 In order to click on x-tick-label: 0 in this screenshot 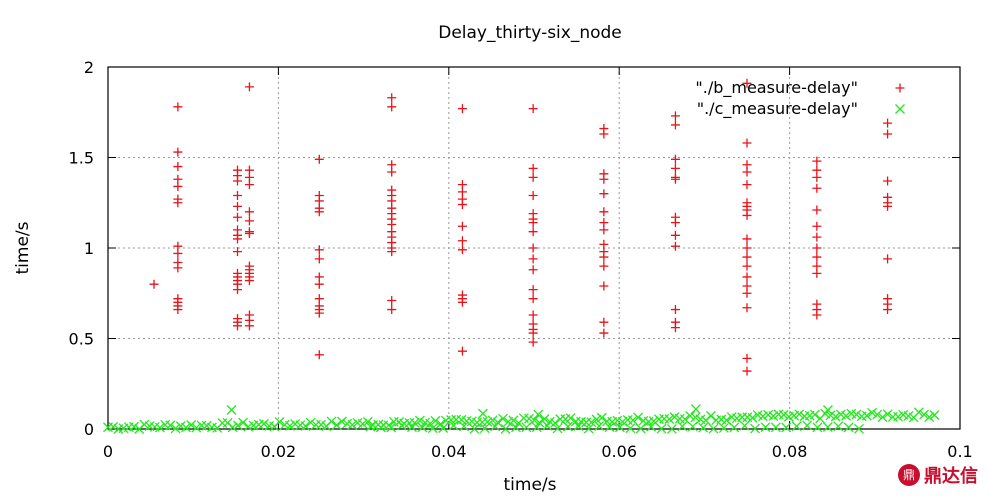, I will do `click(108, 451)`.